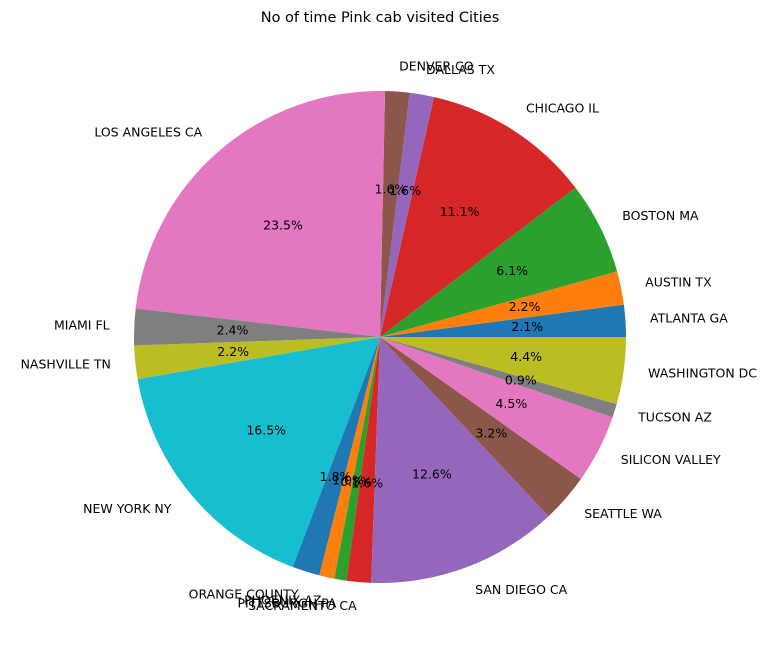  Describe the element at coordinates (66, 363) in the screenshot. I see `slice-label-nashville-tn: NASHVILLE TN` at that location.